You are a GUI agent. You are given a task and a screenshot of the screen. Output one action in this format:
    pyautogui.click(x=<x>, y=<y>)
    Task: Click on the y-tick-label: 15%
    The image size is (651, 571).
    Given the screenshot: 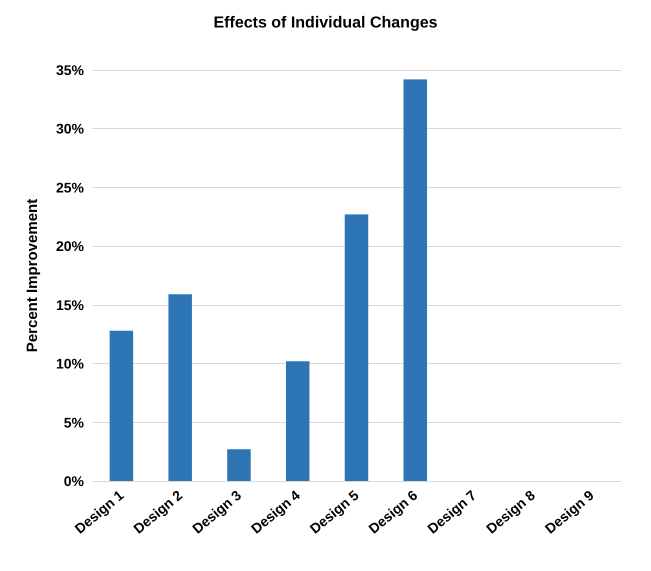 What is the action you would take?
    pyautogui.click(x=70, y=304)
    